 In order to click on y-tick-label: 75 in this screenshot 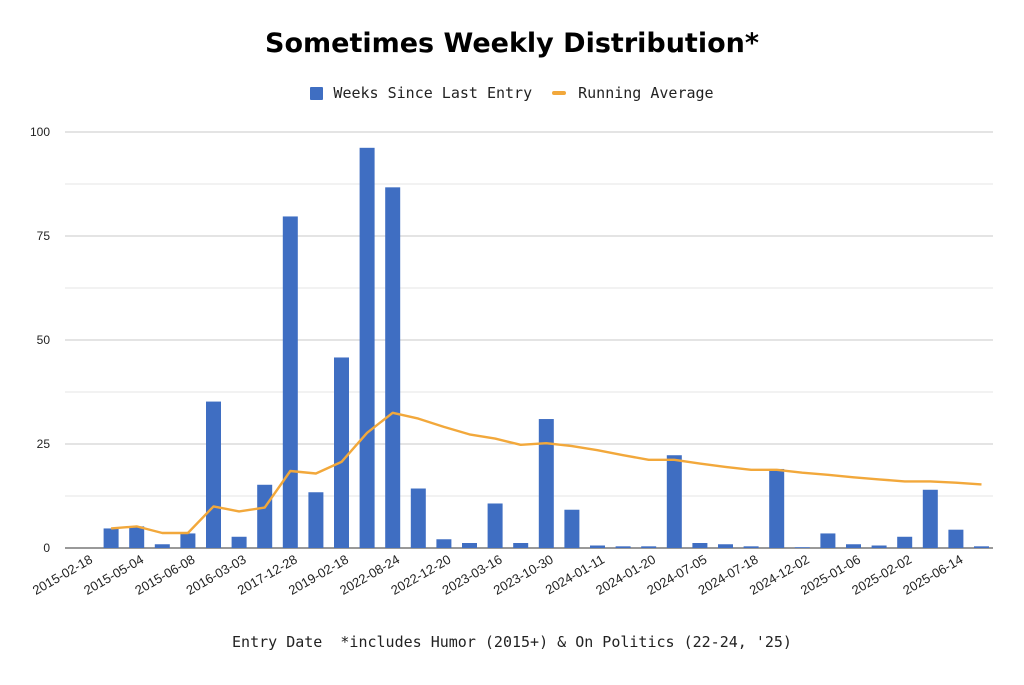, I will do `click(44, 236)`.